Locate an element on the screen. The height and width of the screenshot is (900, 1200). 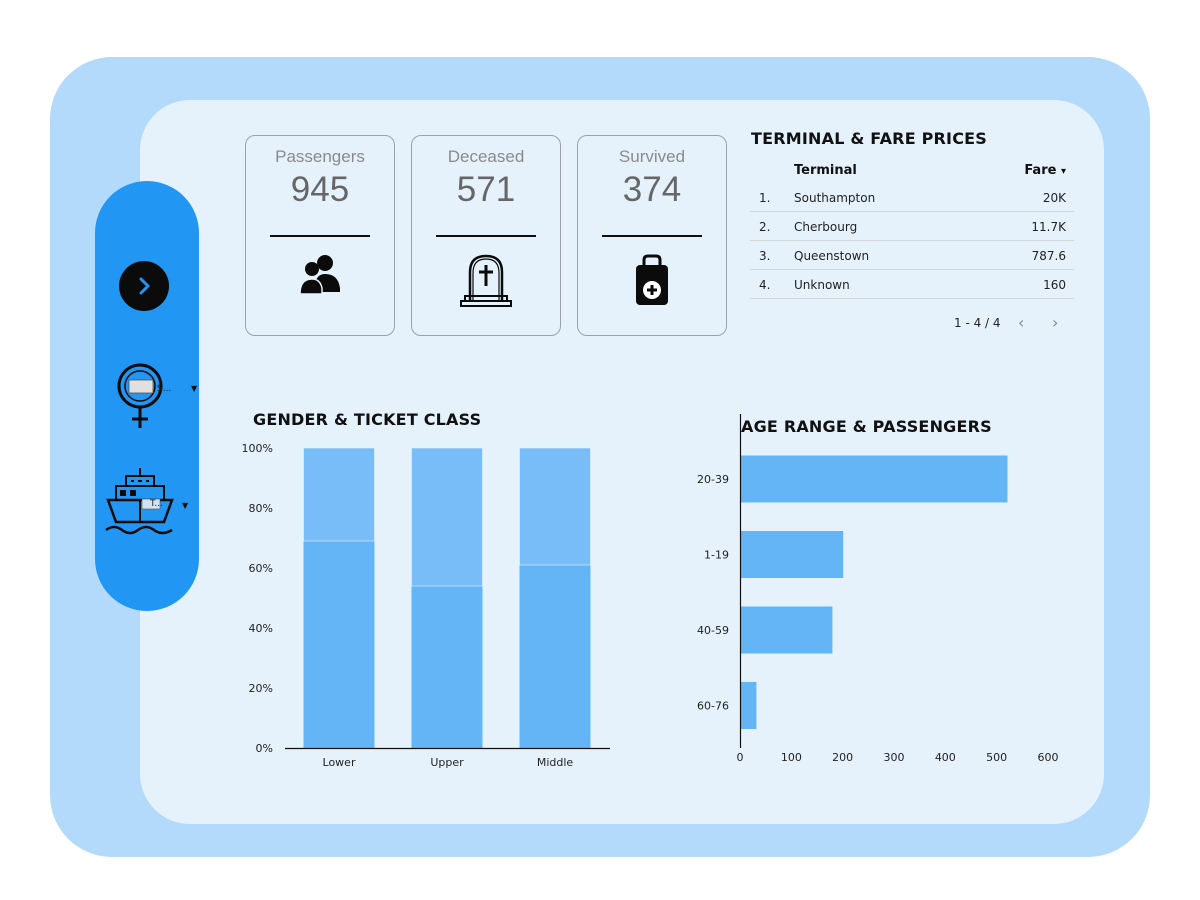
x-tick-label: 0 is located at coordinates (740, 757).